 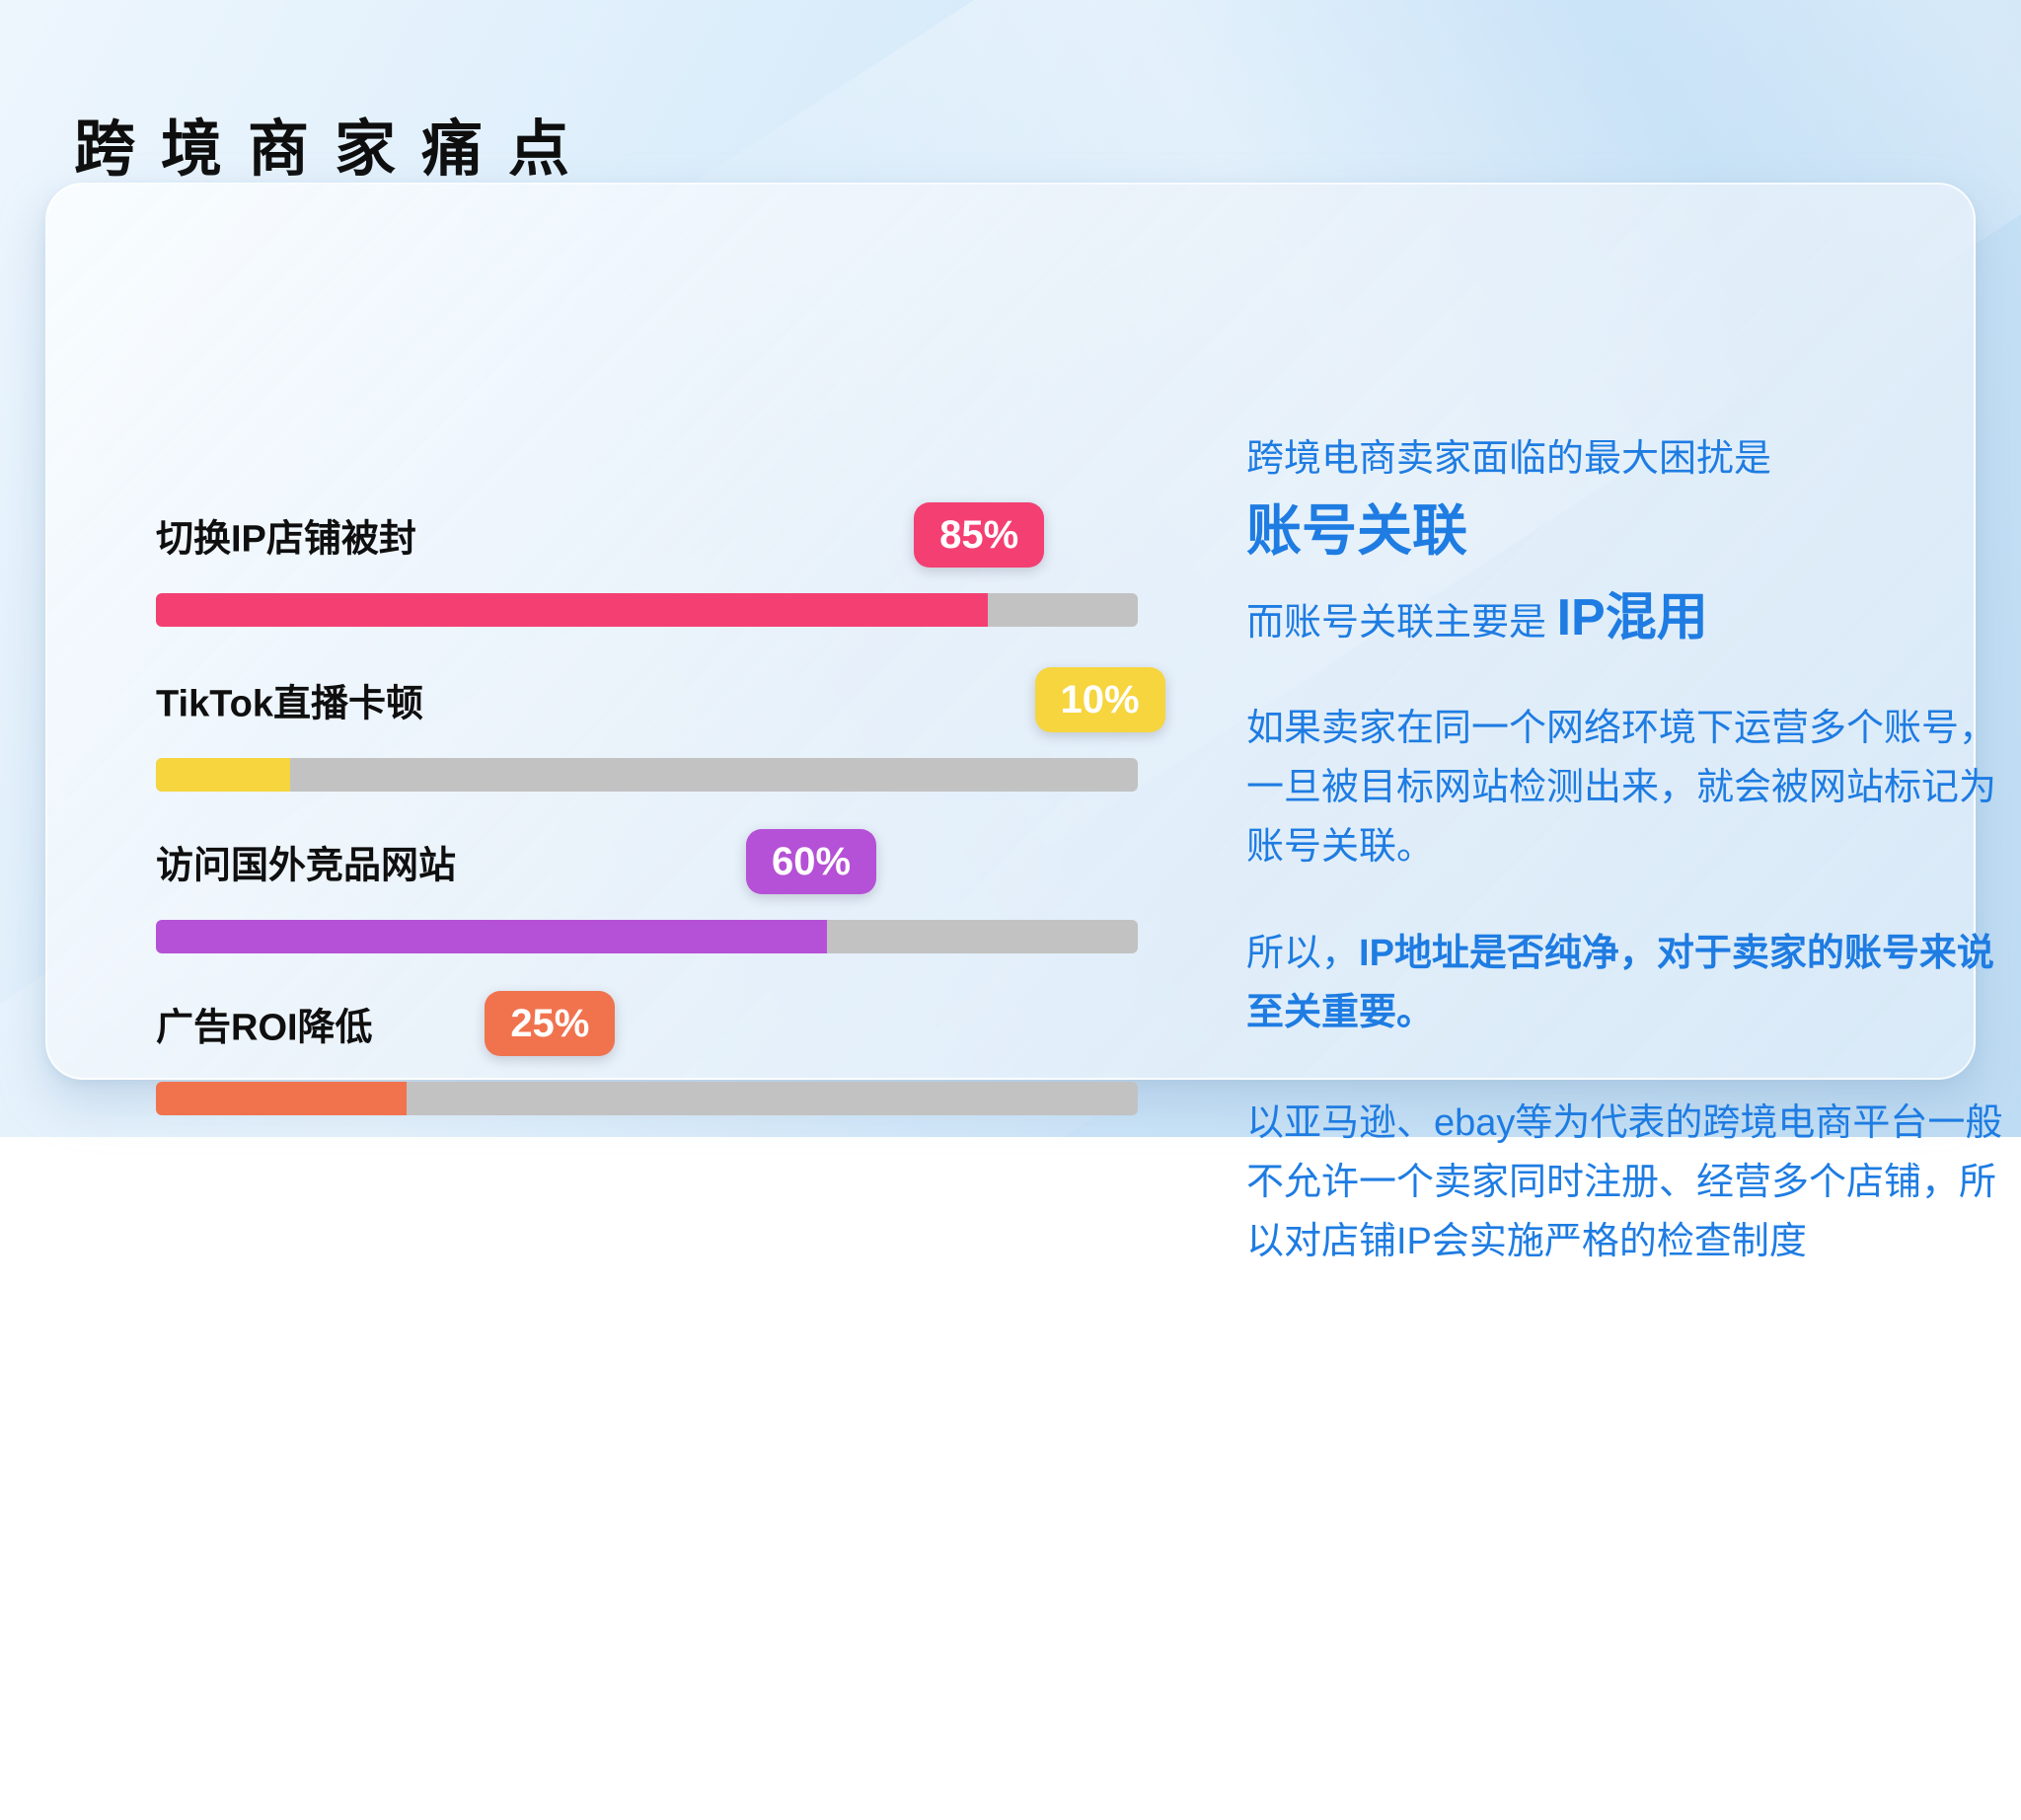 I want to click on subhead-line: 而账号关联主要是 IP混用, so click(x=1632, y=620).